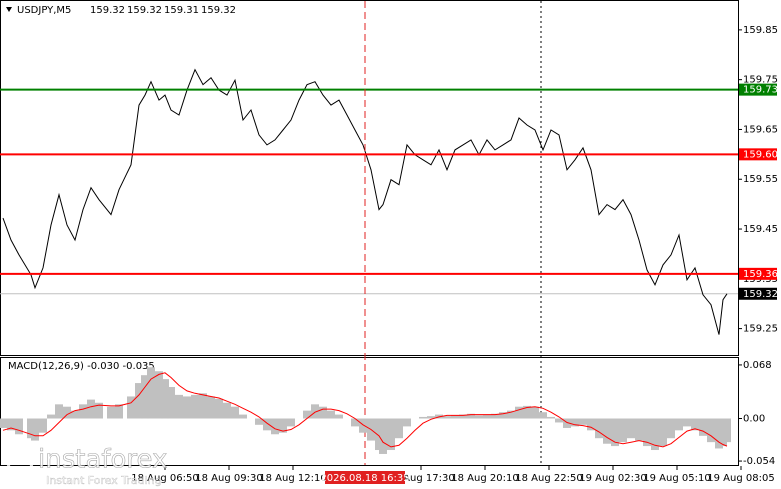 Image resolution: width=781 pixels, height=489 pixels. What do you see at coordinates (292, 478) in the screenshot?
I see `x-tick-label: 18 Aug 12:10` at bounding box center [292, 478].